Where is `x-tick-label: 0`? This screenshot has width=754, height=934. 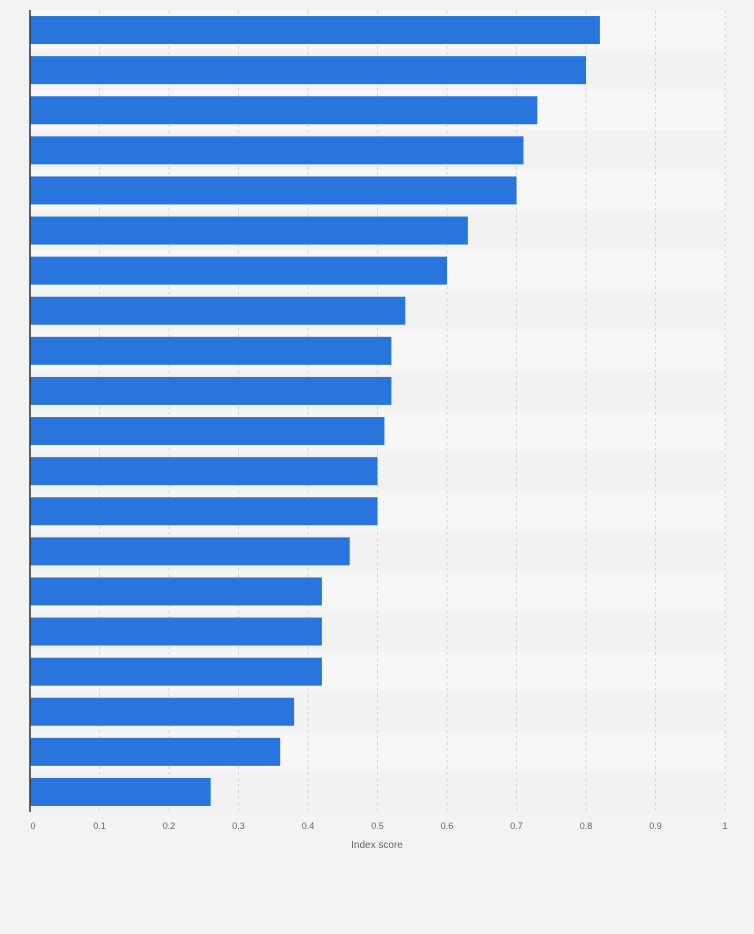 x-tick-label: 0 is located at coordinates (32, 826).